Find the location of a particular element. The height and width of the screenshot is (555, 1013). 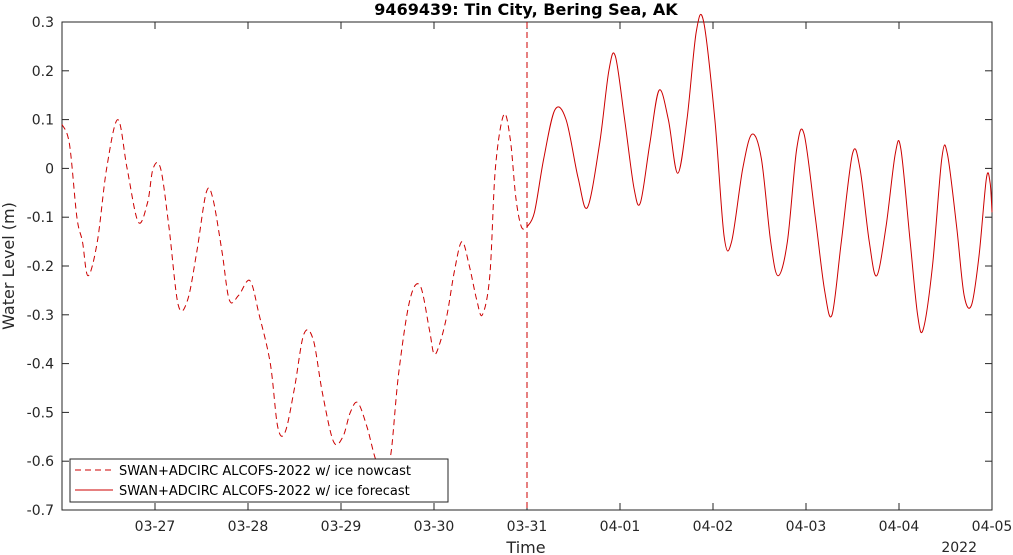

y-tick-label: 0.2 is located at coordinates (43, 72).